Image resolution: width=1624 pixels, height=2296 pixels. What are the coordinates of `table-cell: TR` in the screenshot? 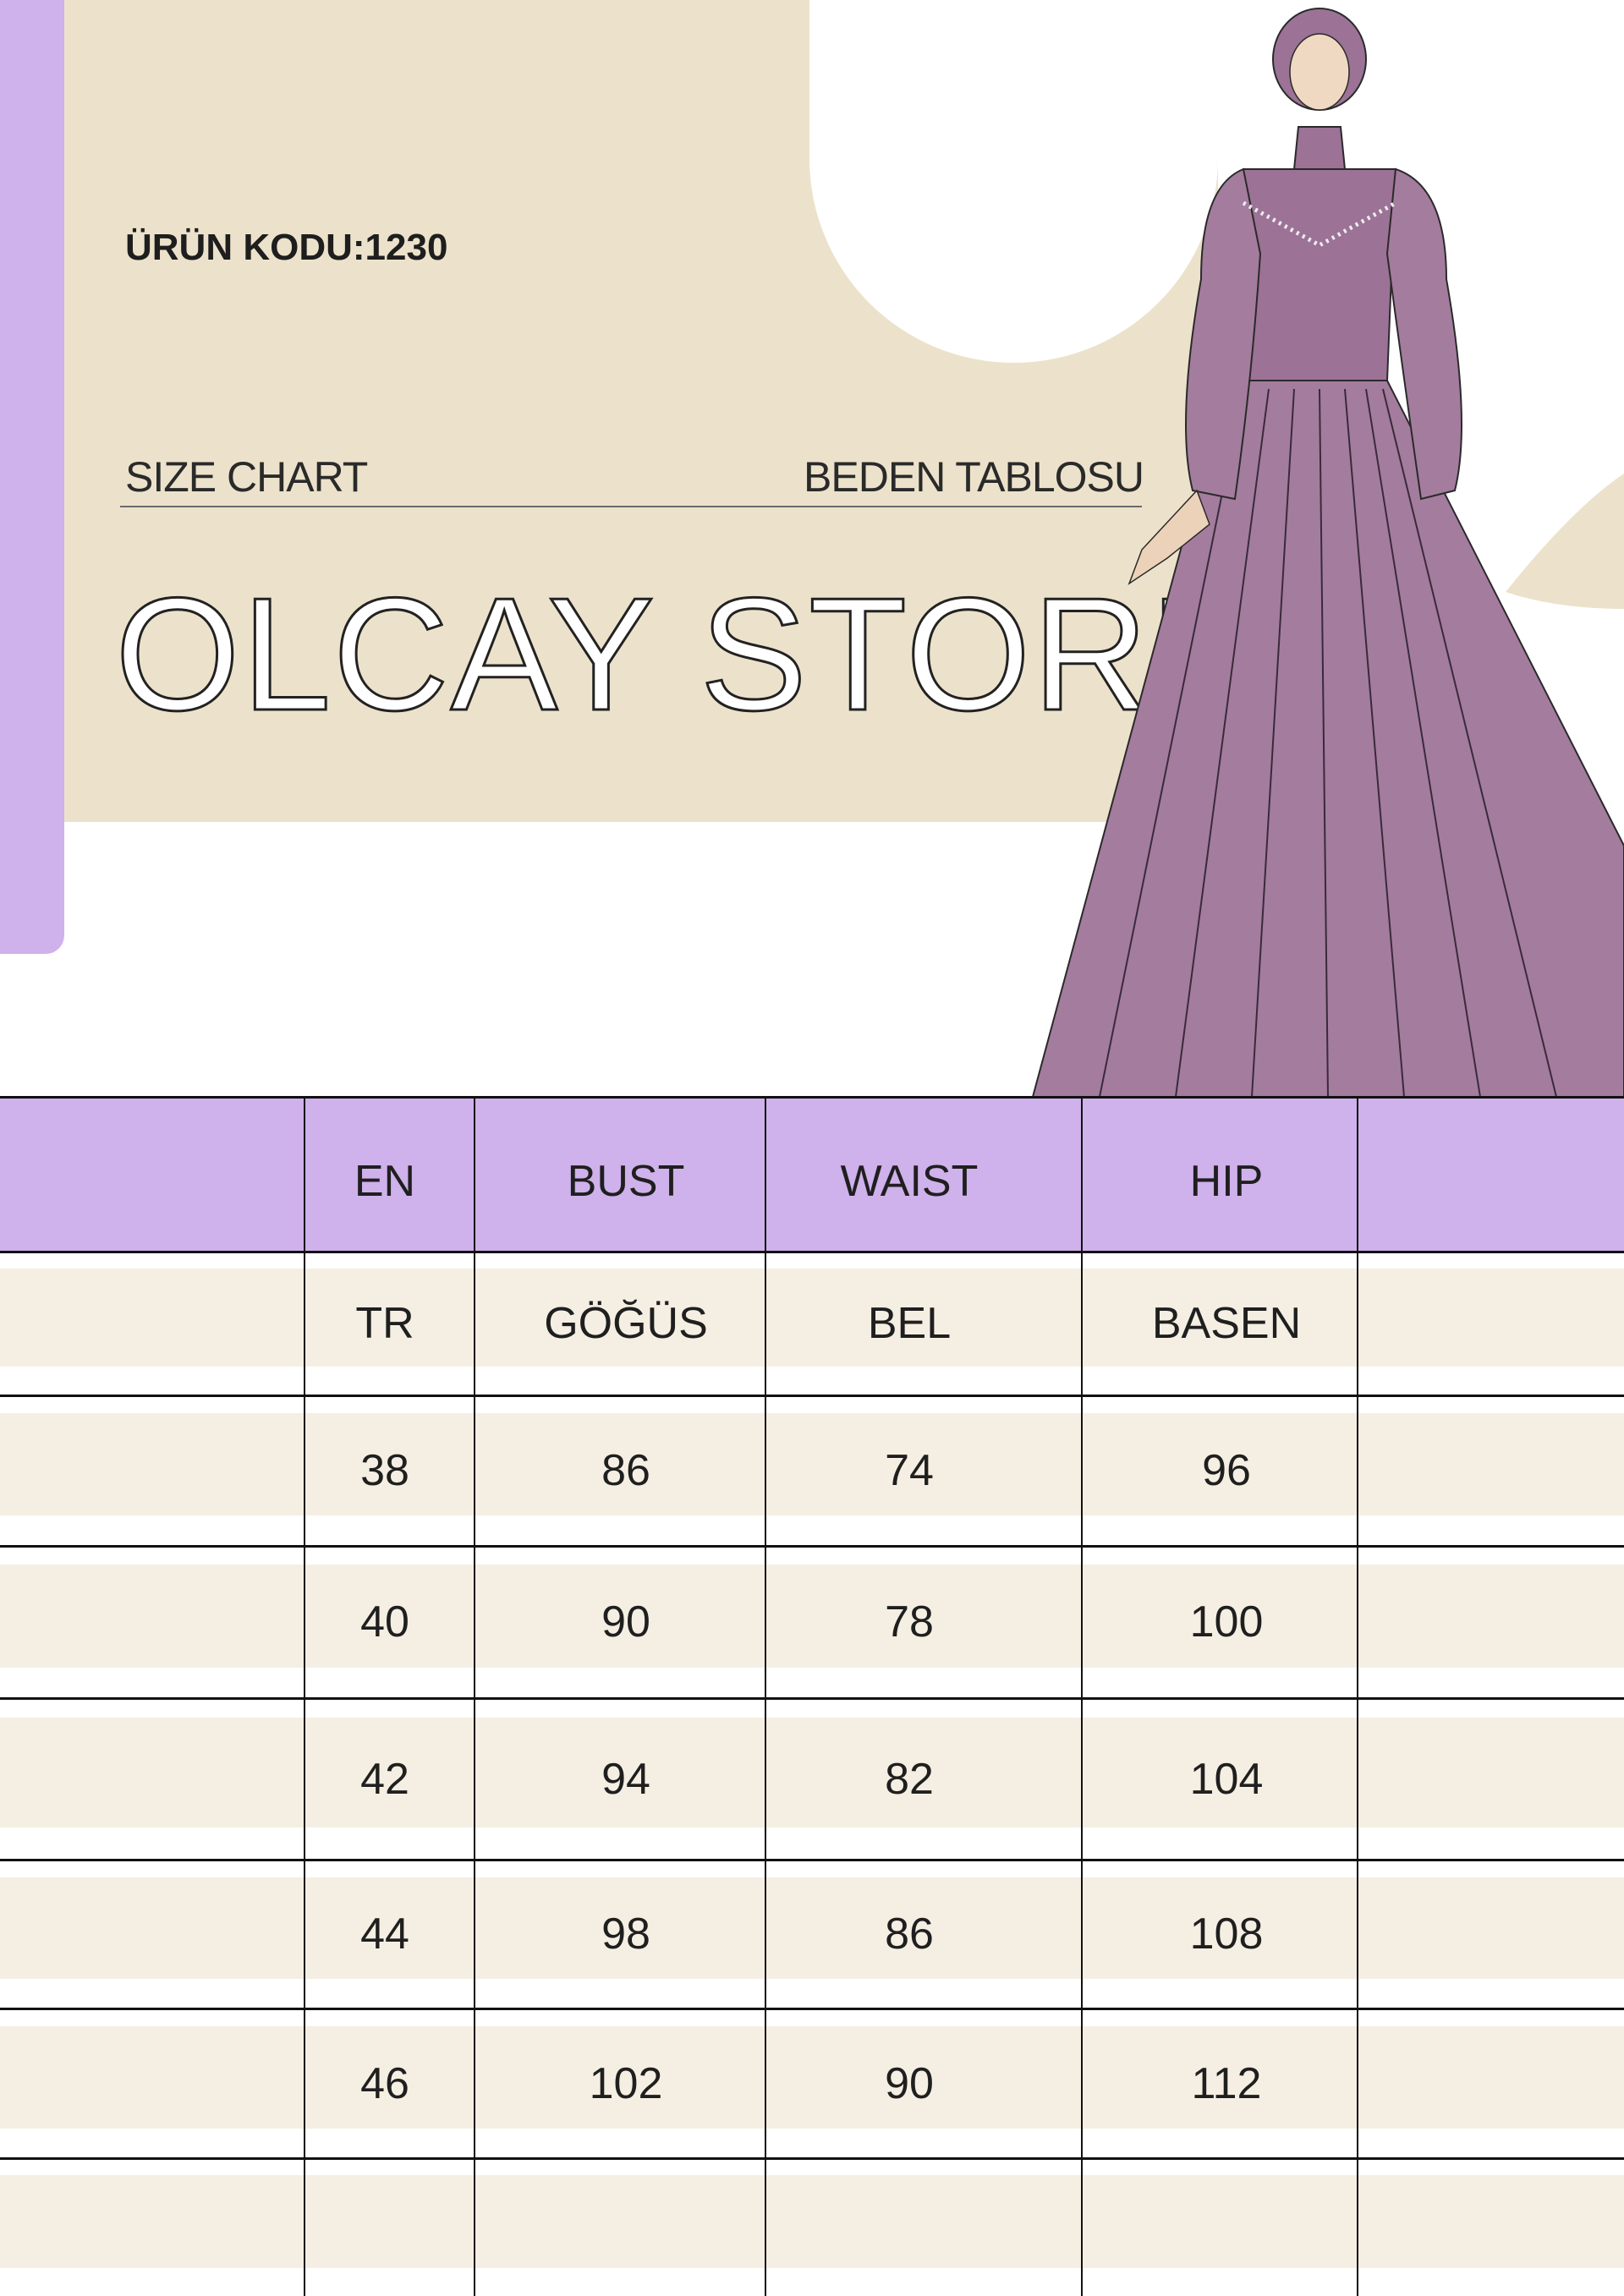 It's located at (384, 1323).